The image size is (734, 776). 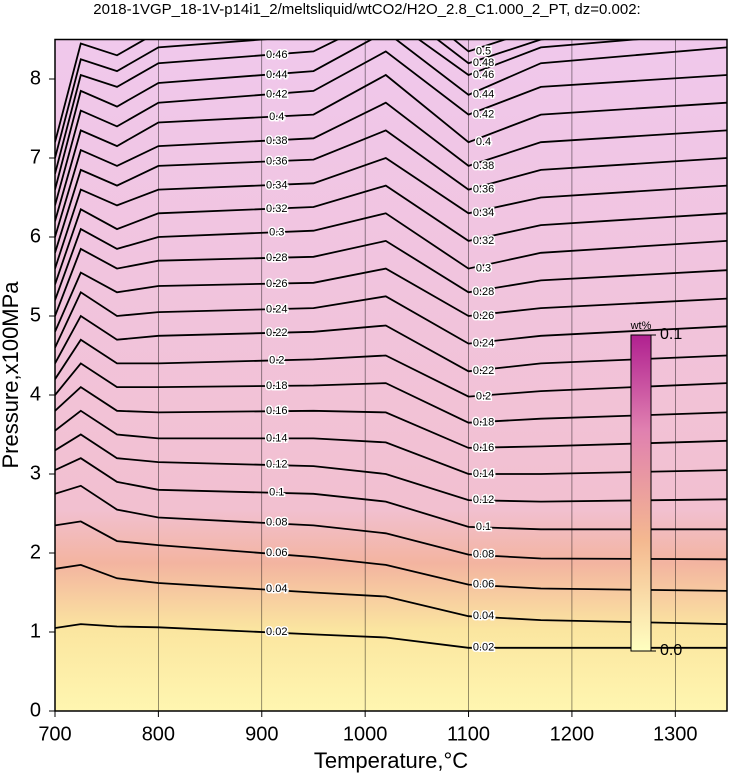 I want to click on x-tick-label: 800, so click(x=158, y=734).